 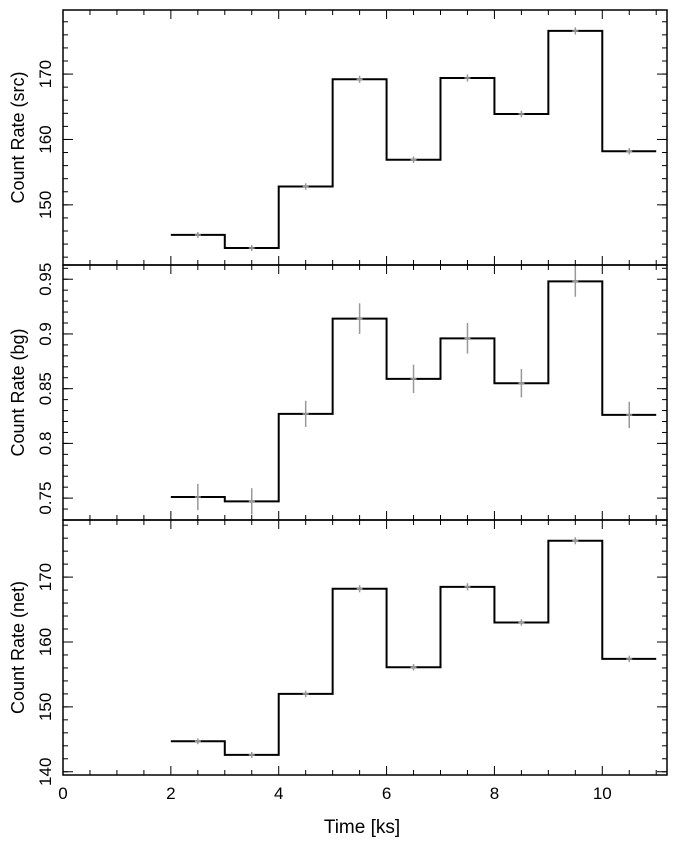 What do you see at coordinates (45, 772) in the screenshot?
I see `y-tick-label: 140` at bounding box center [45, 772].